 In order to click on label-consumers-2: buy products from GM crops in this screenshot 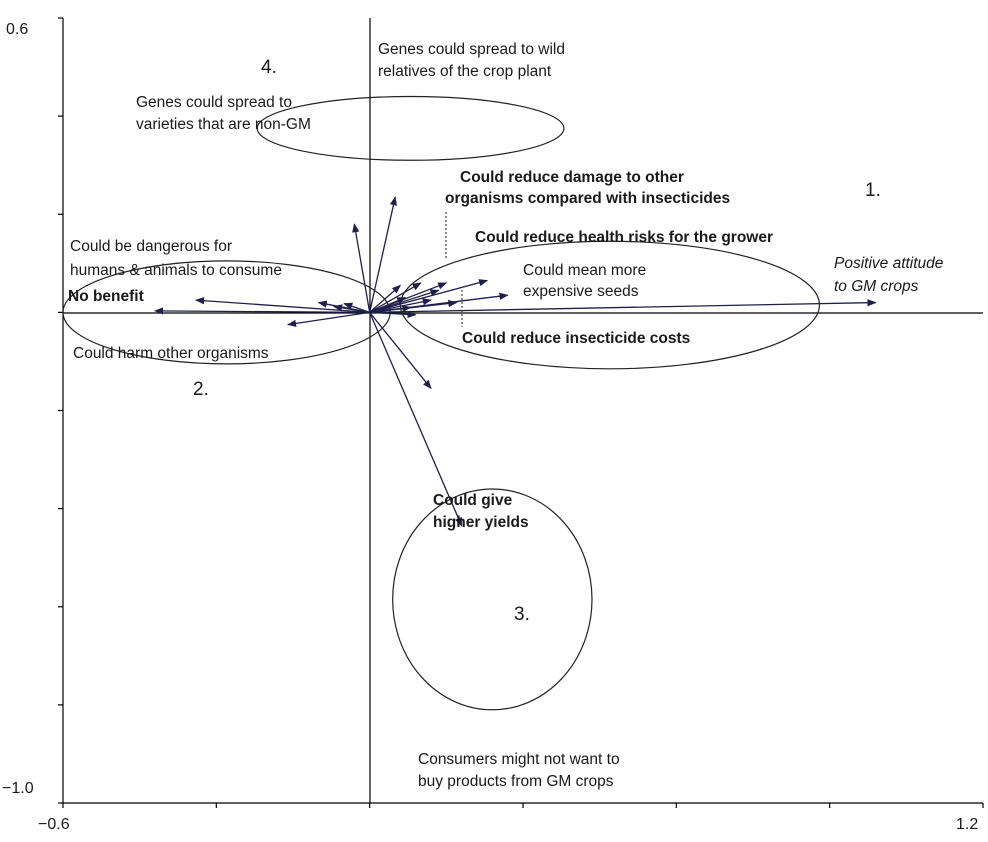, I will do `click(516, 781)`.